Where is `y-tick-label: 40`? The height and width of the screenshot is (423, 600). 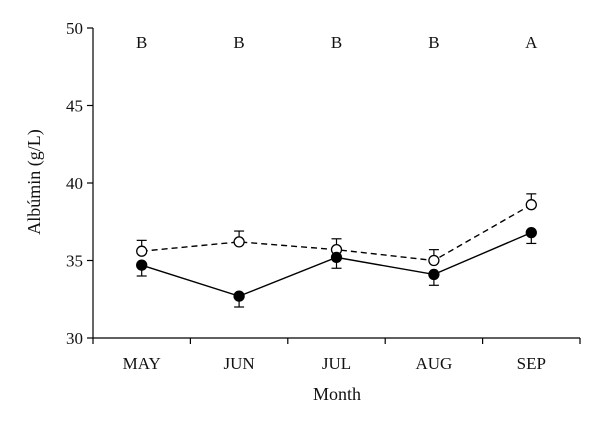 y-tick-label: 40 is located at coordinates (74, 183).